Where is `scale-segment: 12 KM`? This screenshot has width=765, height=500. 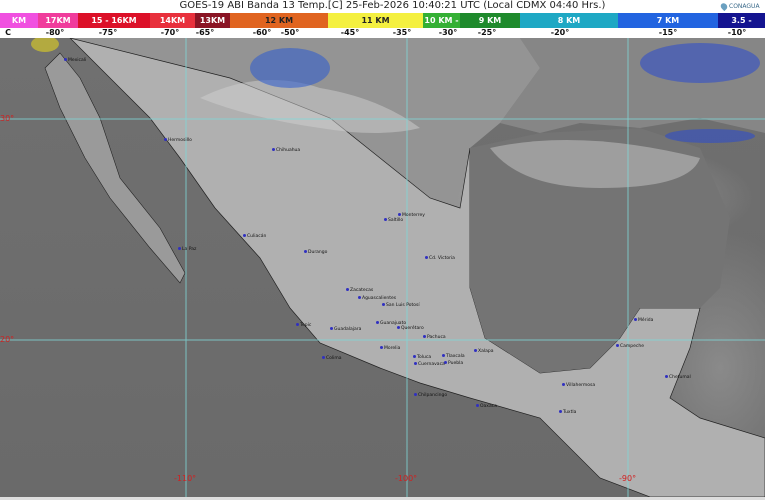 scale-segment: 12 KM is located at coordinates (279, 20).